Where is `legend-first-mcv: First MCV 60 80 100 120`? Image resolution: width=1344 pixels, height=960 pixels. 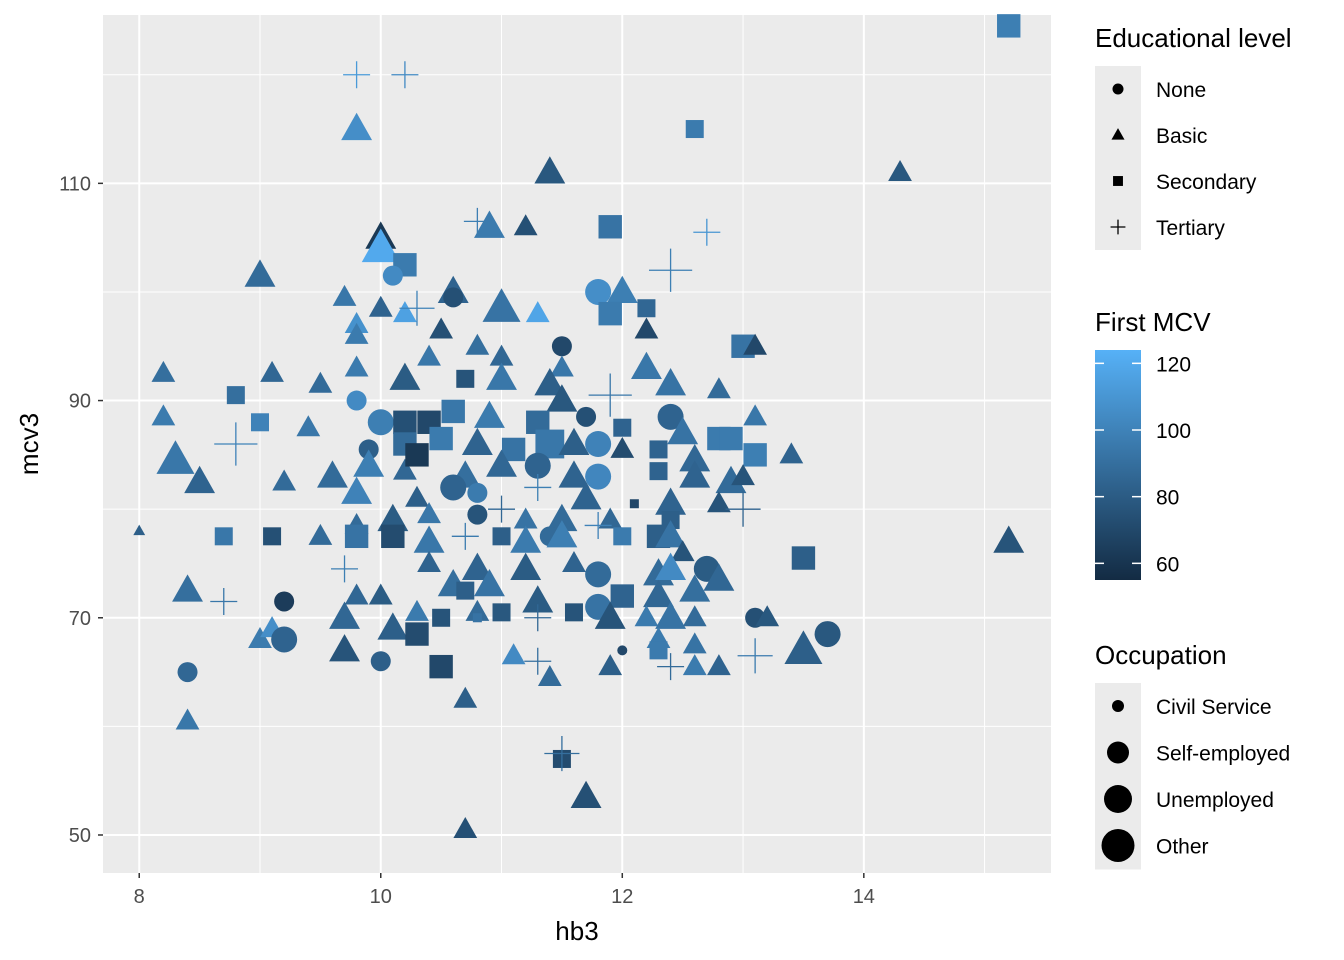 legend-first-mcv: First MCV 60 80 100 120 is located at coordinates (1153, 443).